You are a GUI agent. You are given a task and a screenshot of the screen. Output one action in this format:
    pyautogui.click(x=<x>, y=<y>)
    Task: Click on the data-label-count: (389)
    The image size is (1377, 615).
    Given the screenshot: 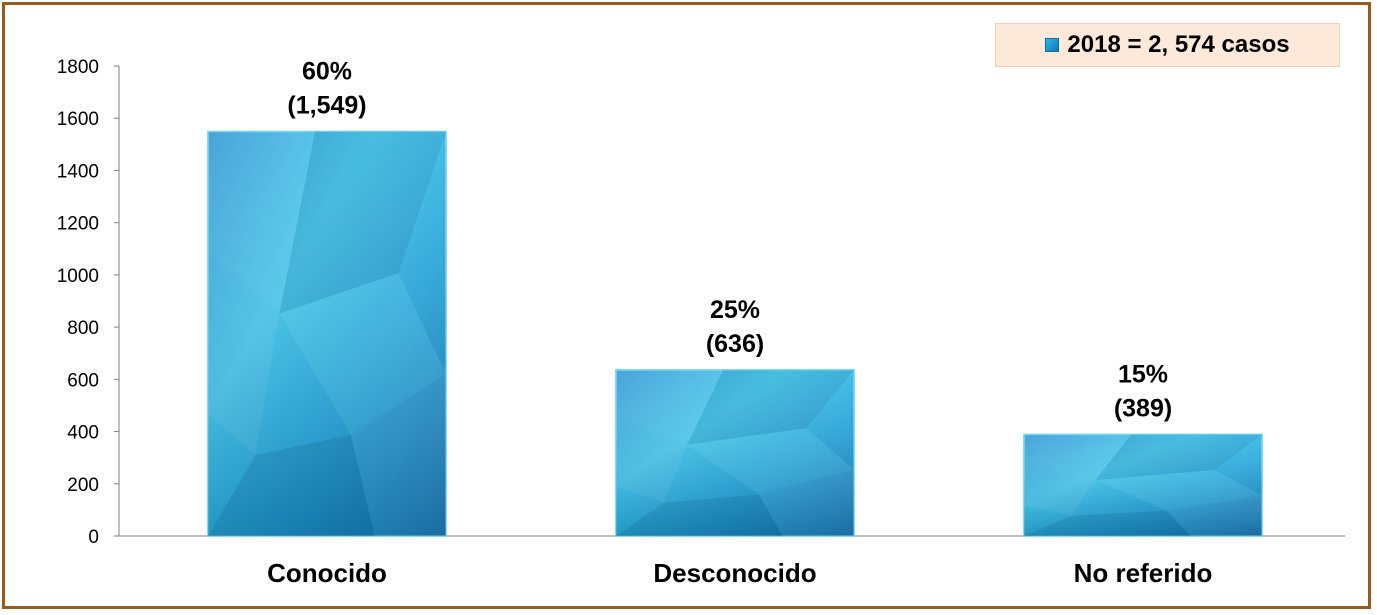 What is the action you would take?
    pyautogui.click(x=1143, y=408)
    